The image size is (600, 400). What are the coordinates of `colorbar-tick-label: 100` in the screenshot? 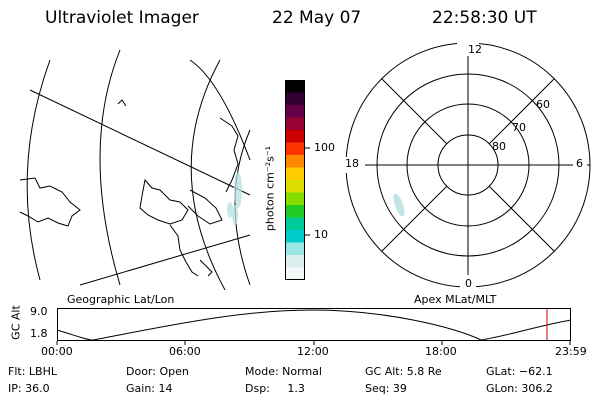 It's located at (324, 147).